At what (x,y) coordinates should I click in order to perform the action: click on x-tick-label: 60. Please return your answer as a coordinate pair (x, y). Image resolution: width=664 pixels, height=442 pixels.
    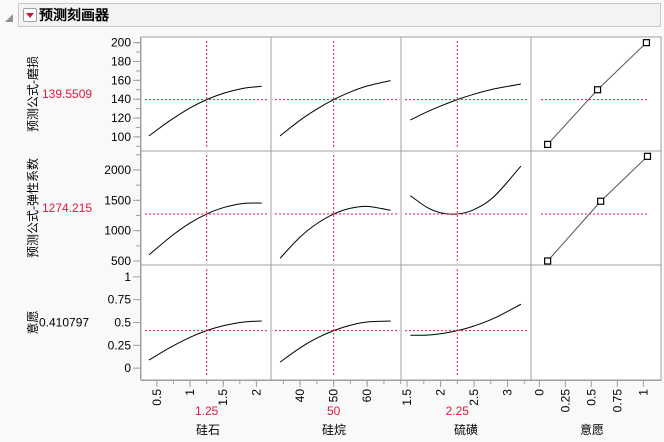
    Looking at the image, I should click on (367, 396).